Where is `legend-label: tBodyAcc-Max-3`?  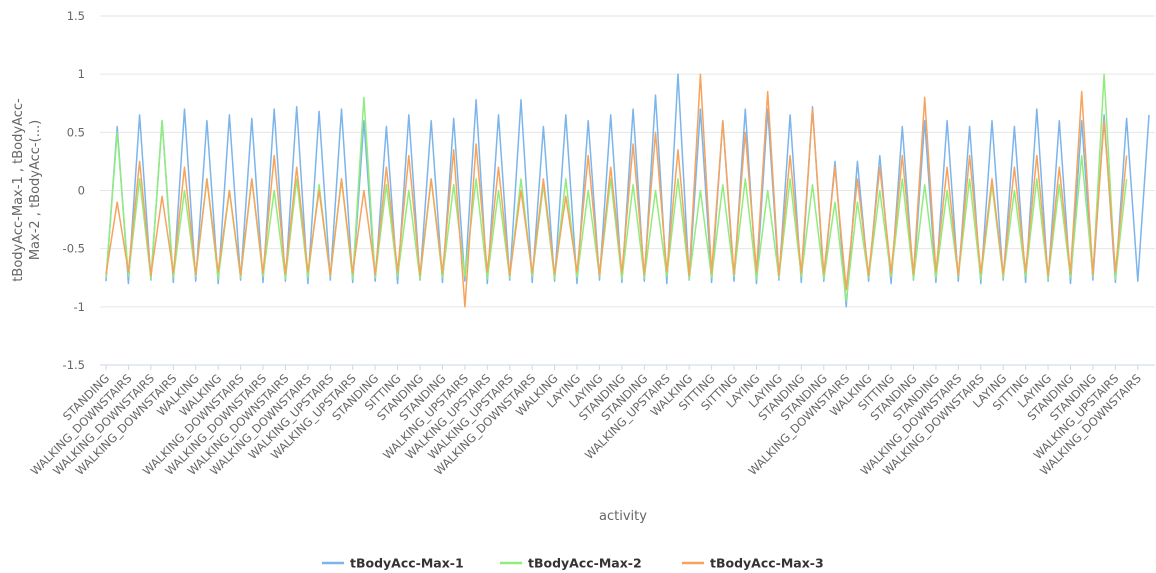 legend-label: tBodyAcc-Max-3 is located at coordinates (767, 563).